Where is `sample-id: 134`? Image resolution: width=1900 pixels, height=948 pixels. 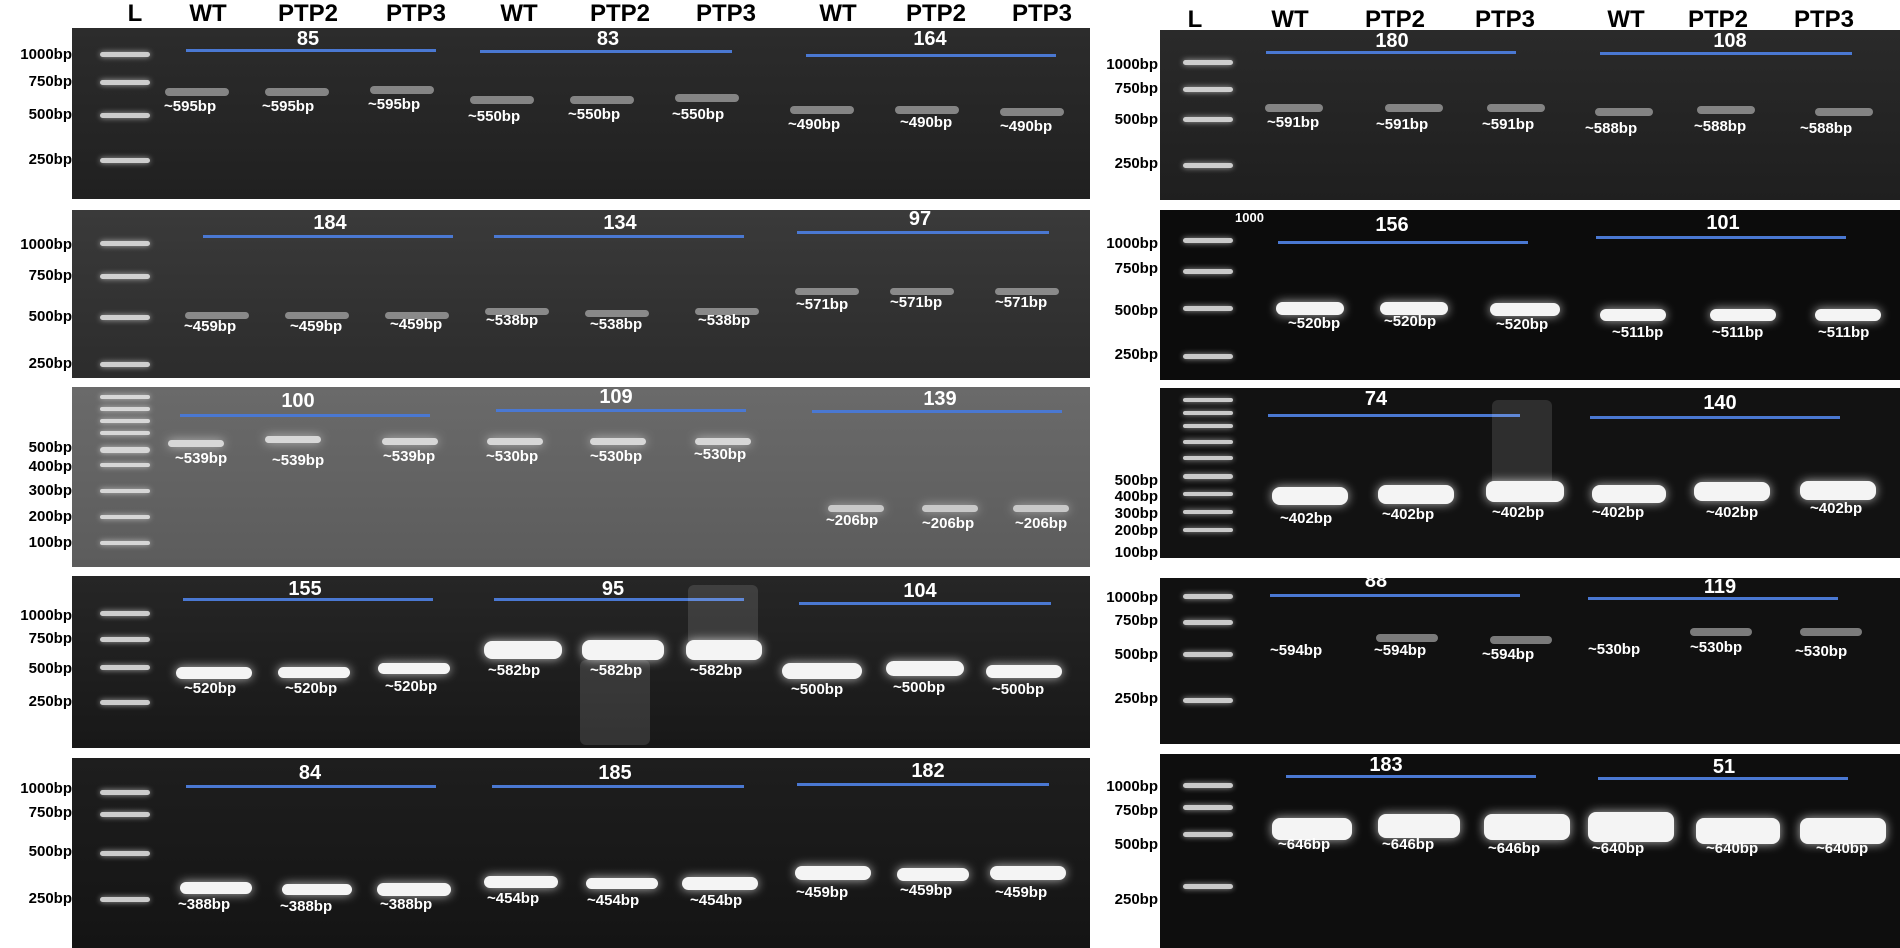 sample-id: 134 is located at coordinates (620, 223).